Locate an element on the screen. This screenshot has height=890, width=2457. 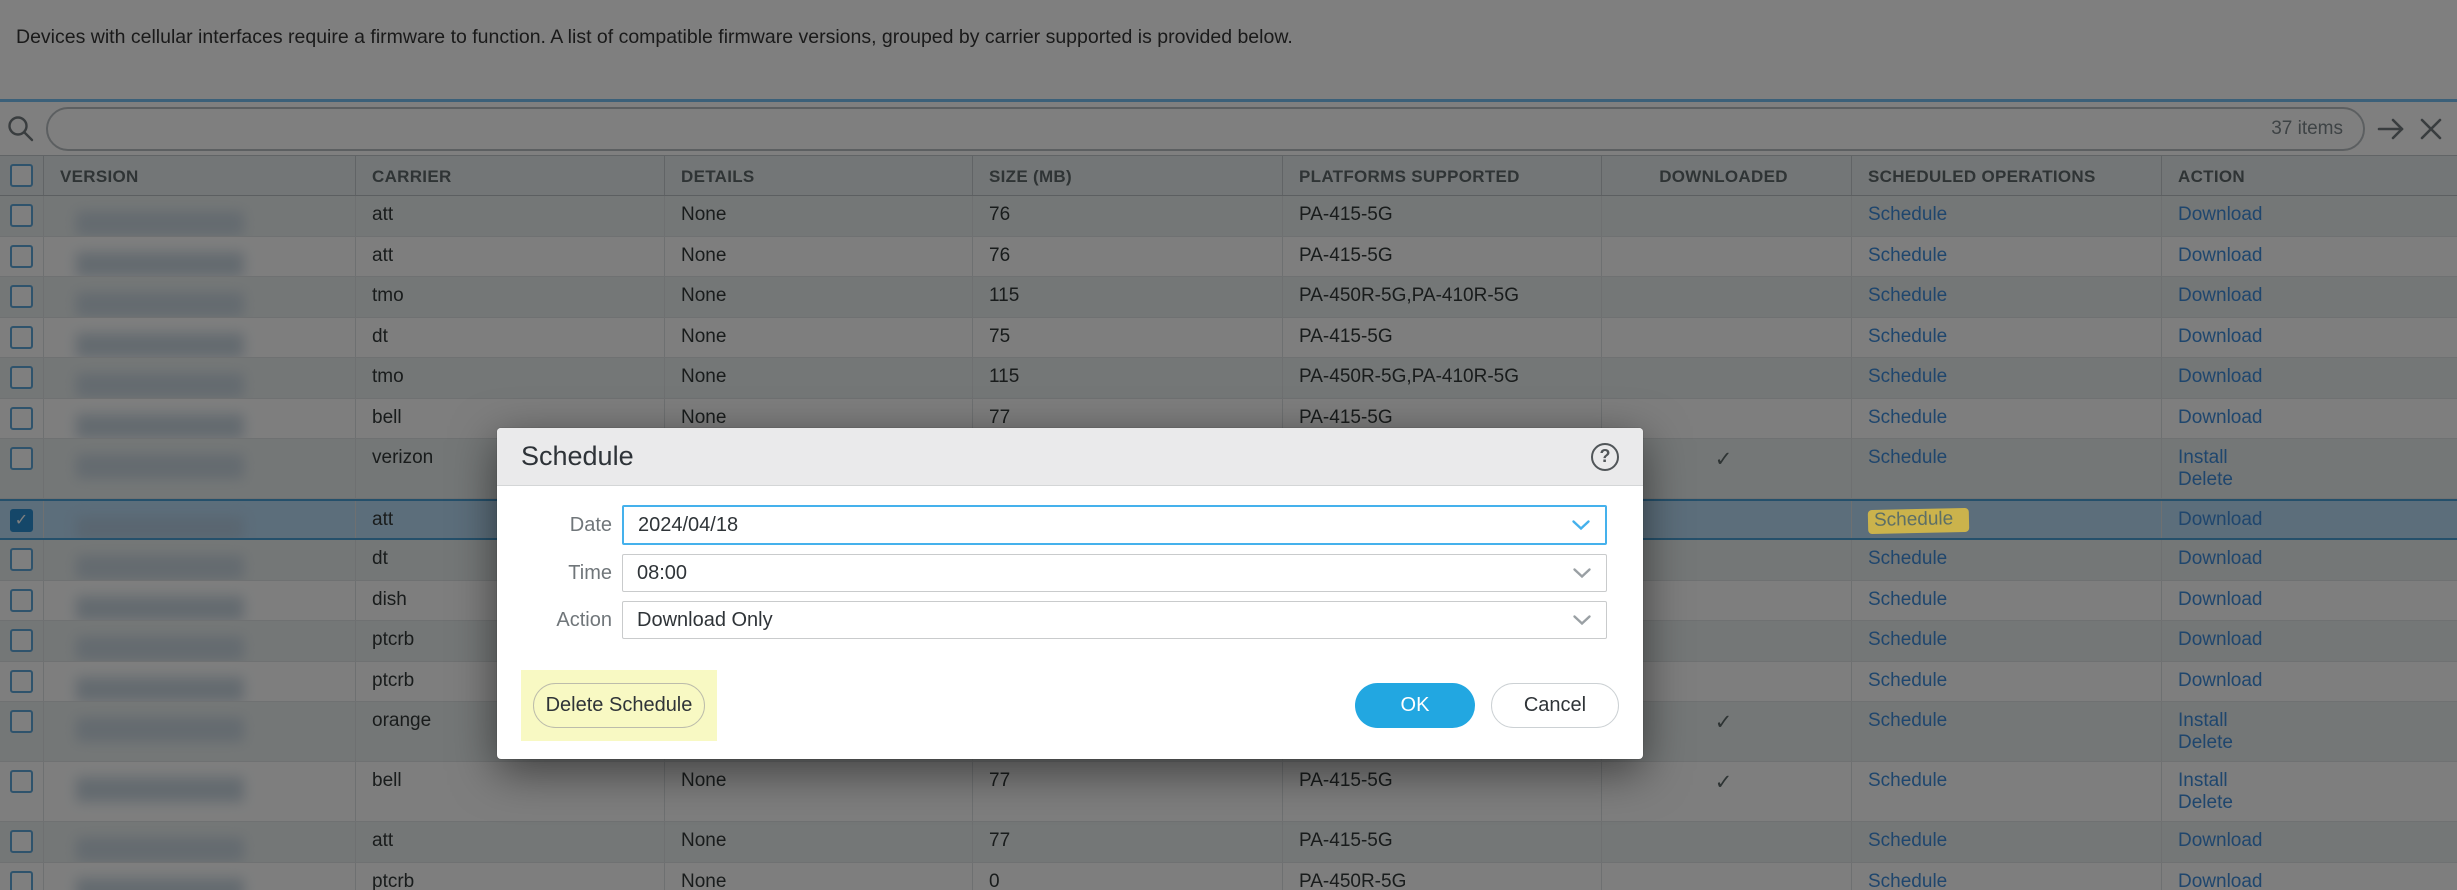
time-field-row: Time 08:00 is located at coordinates (1070, 573).